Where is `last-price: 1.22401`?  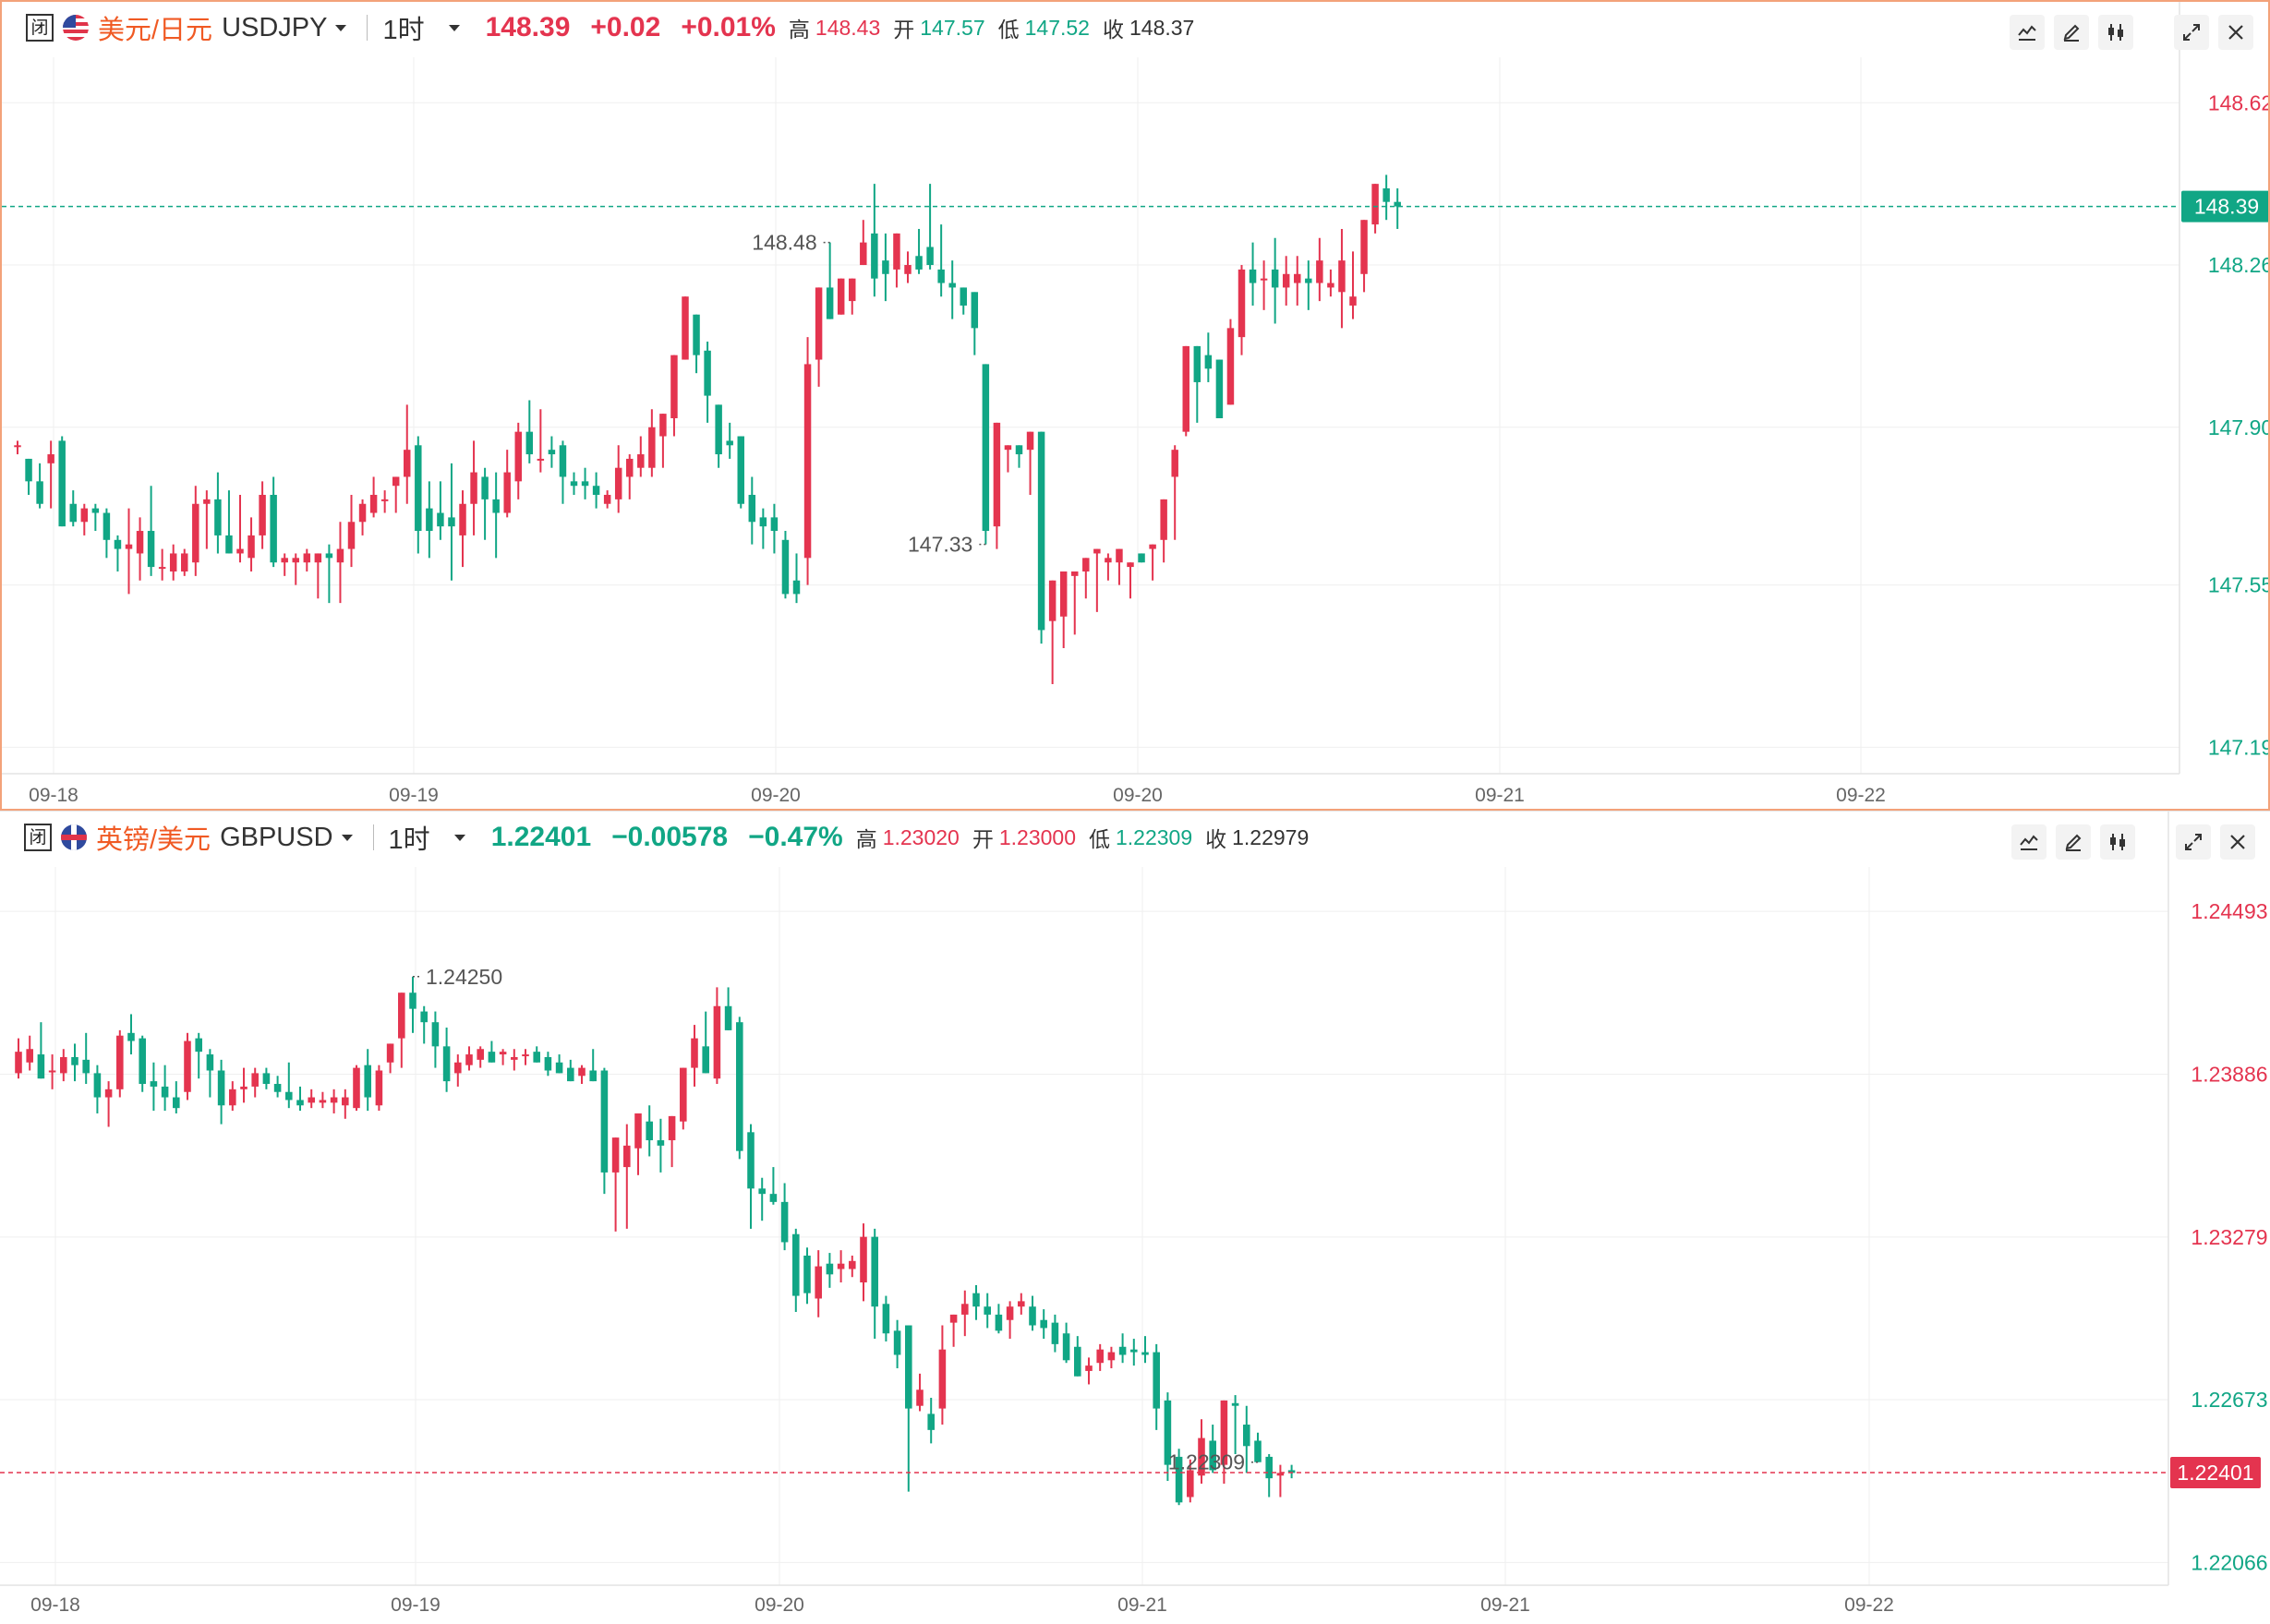 last-price: 1.22401 is located at coordinates (541, 837).